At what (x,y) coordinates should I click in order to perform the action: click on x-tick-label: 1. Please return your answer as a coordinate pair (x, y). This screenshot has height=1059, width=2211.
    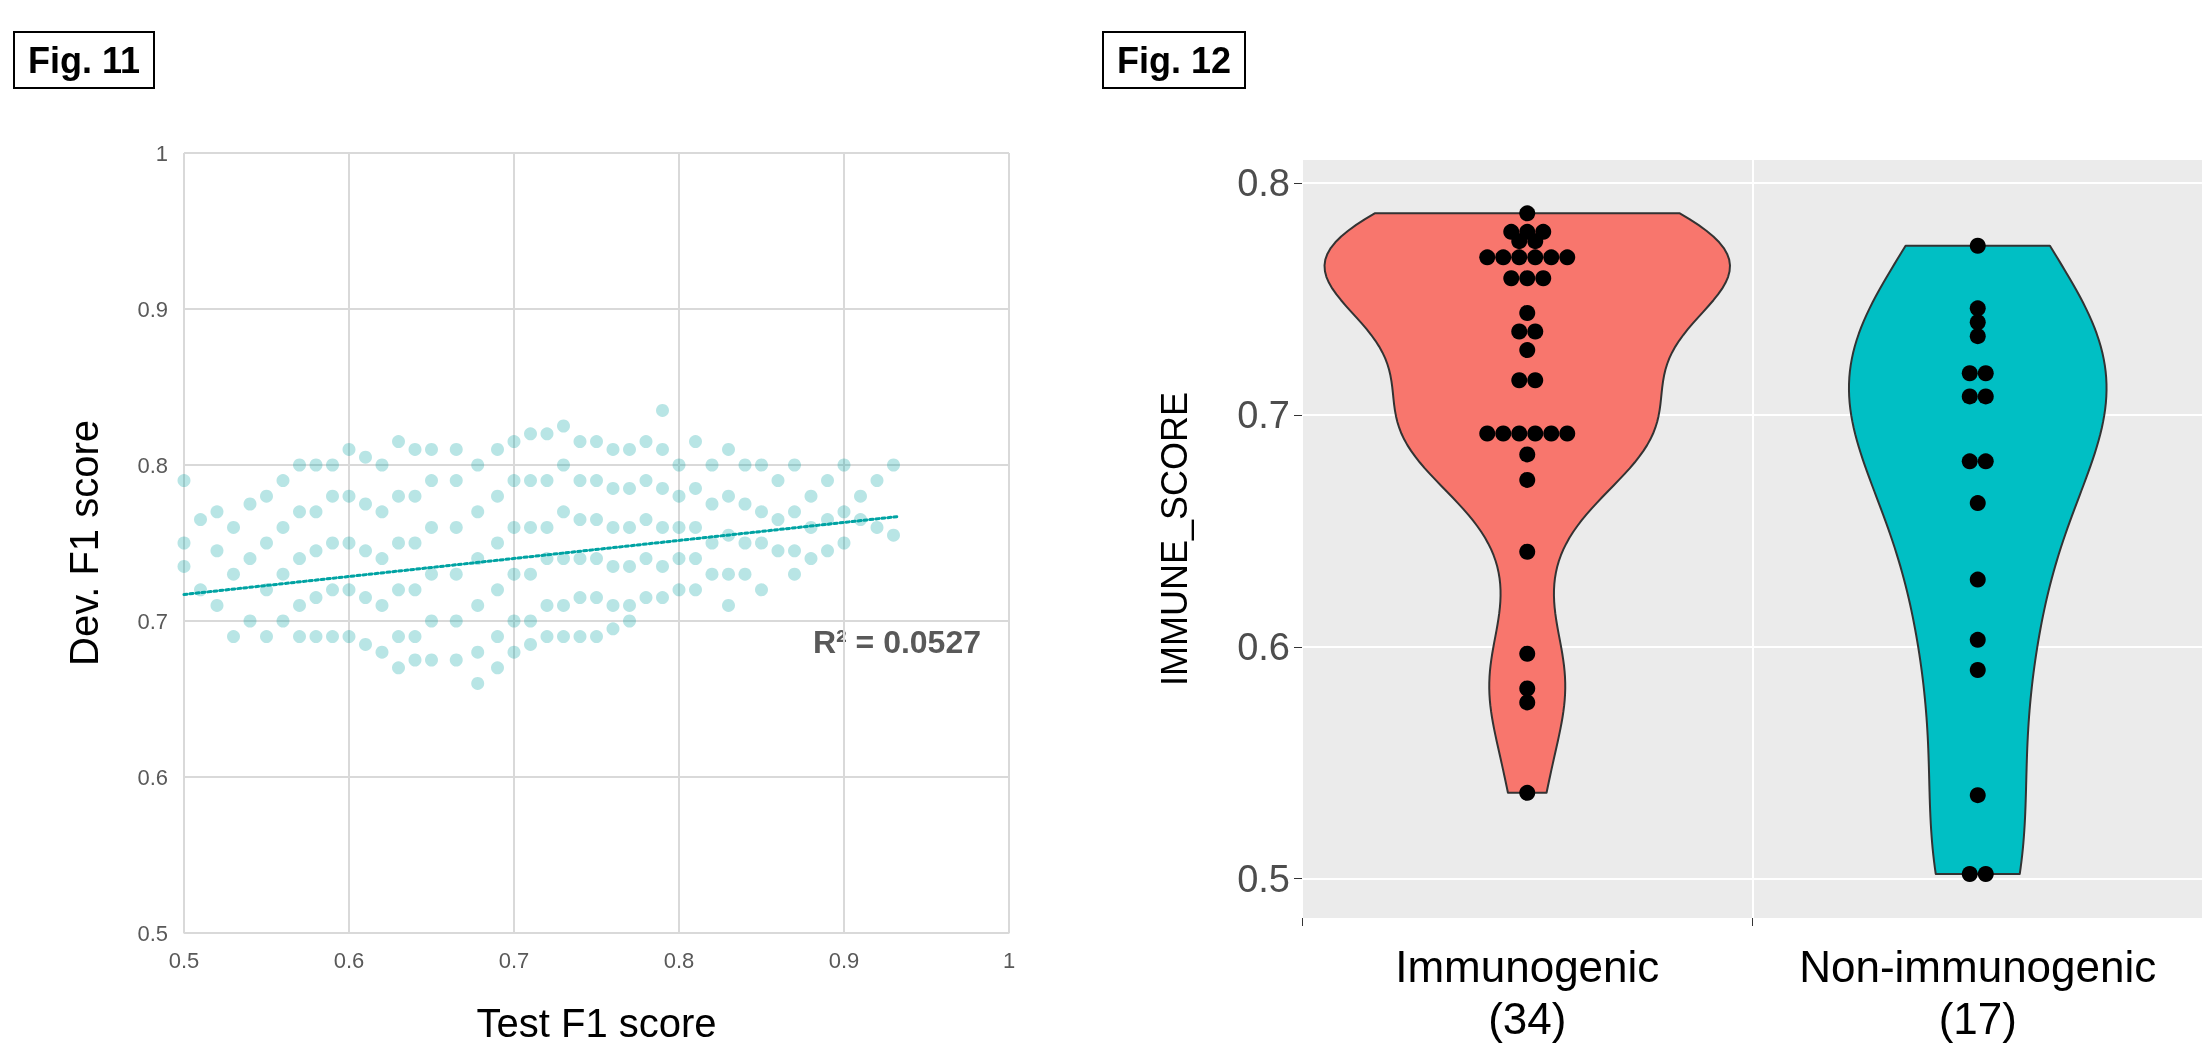
    Looking at the image, I should click on (1009, 960).